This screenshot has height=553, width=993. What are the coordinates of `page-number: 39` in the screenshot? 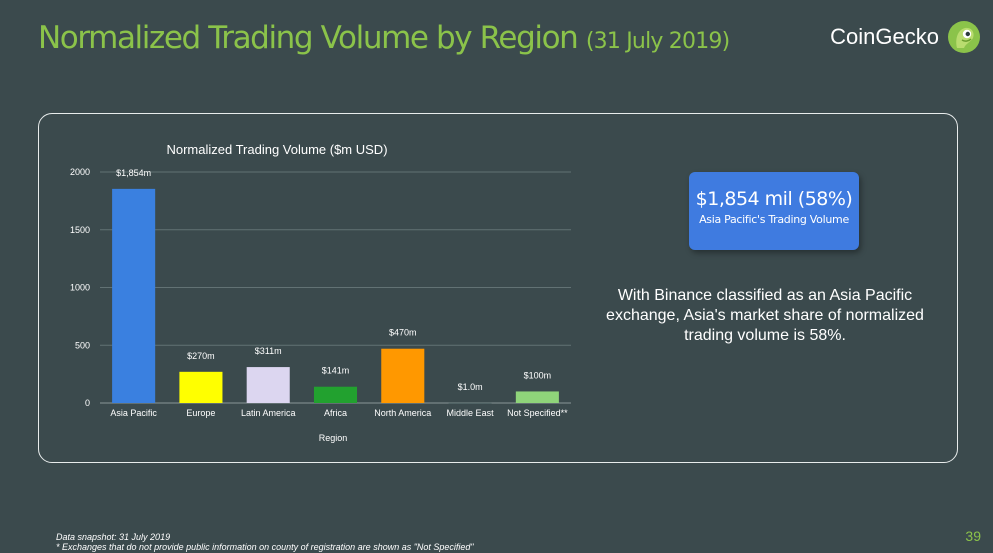 It's located at (973, 536).